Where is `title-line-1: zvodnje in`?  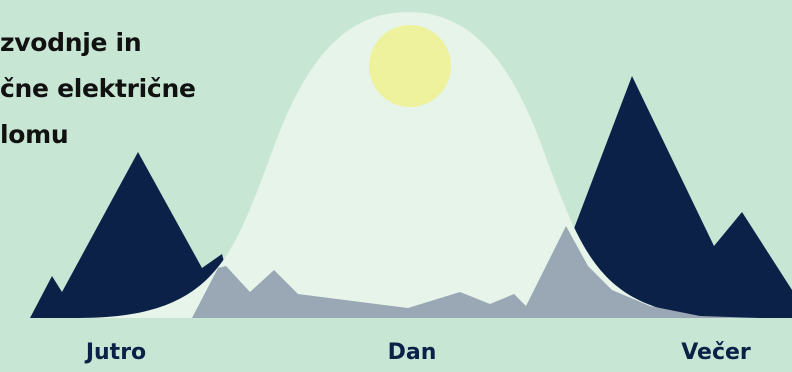 title-line-1: zvodnje in is located at coordinates (71, 42).